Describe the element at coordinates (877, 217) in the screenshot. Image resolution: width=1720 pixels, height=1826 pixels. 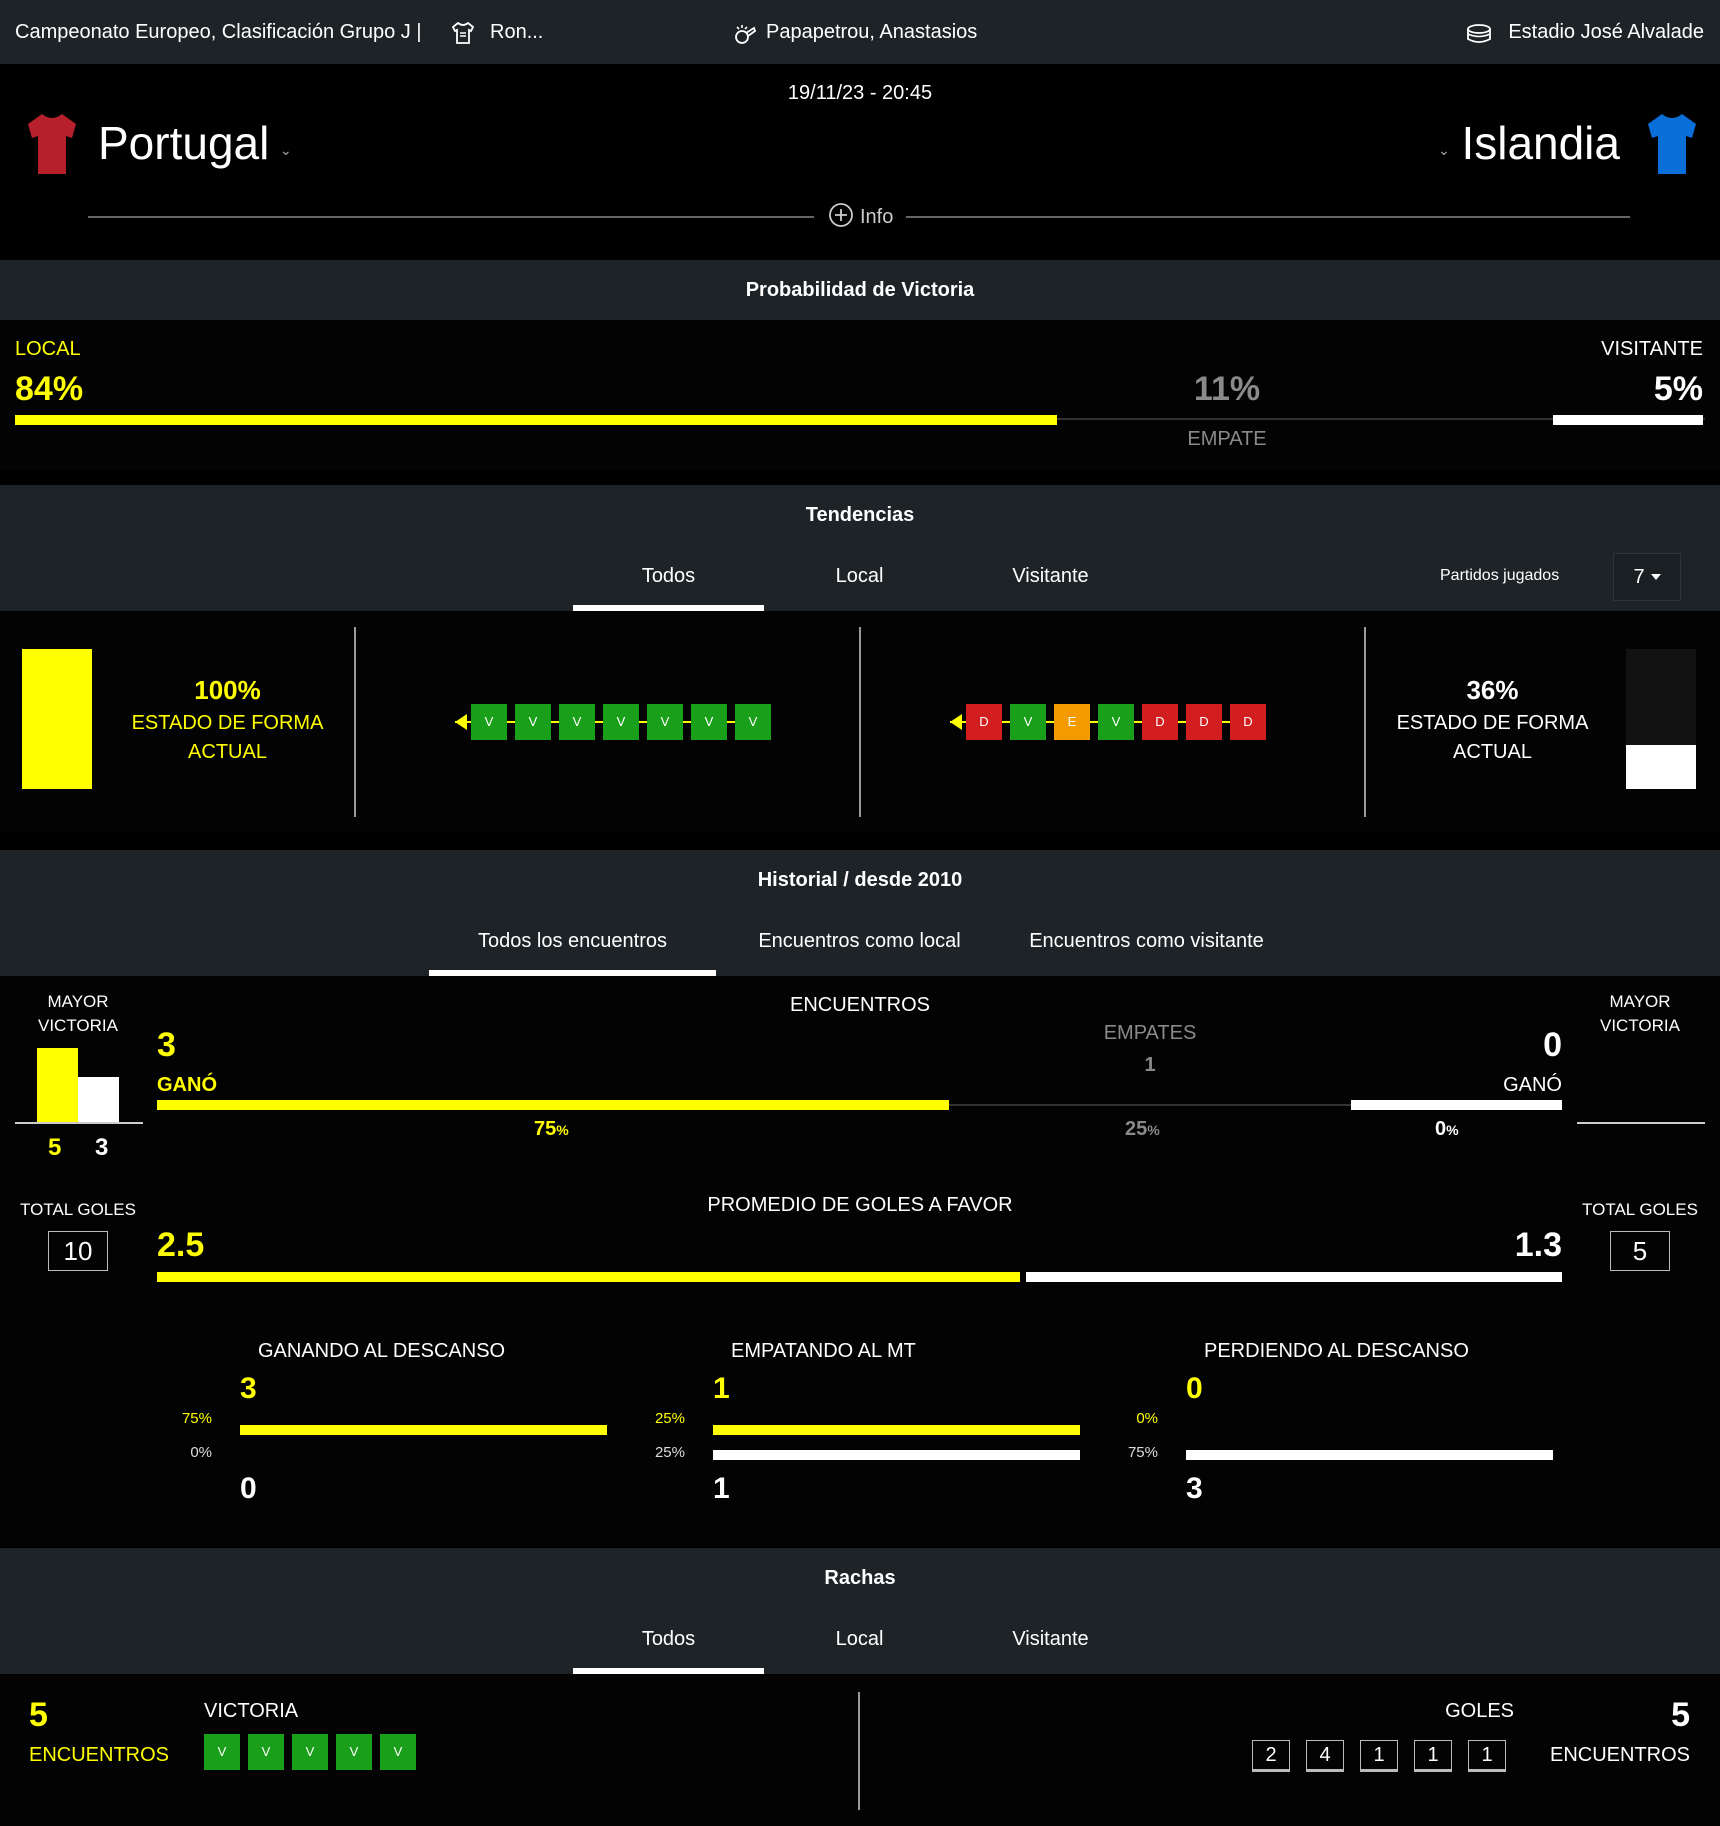
I see `info-label: Info` at that location.